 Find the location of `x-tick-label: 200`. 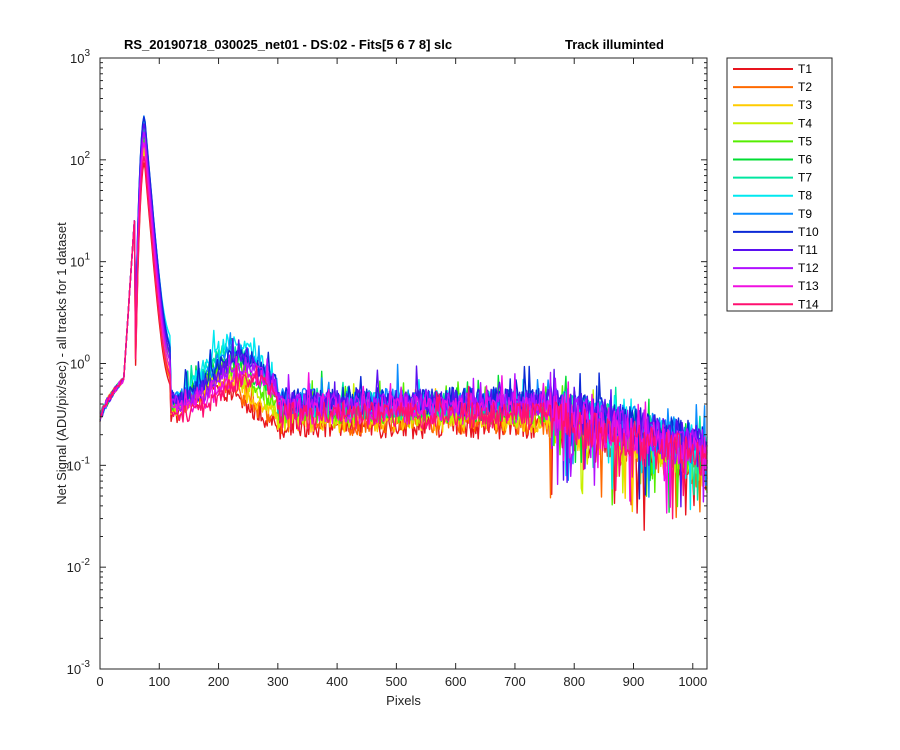

x-tick-label: 200 is located at coordinates (219, 681).